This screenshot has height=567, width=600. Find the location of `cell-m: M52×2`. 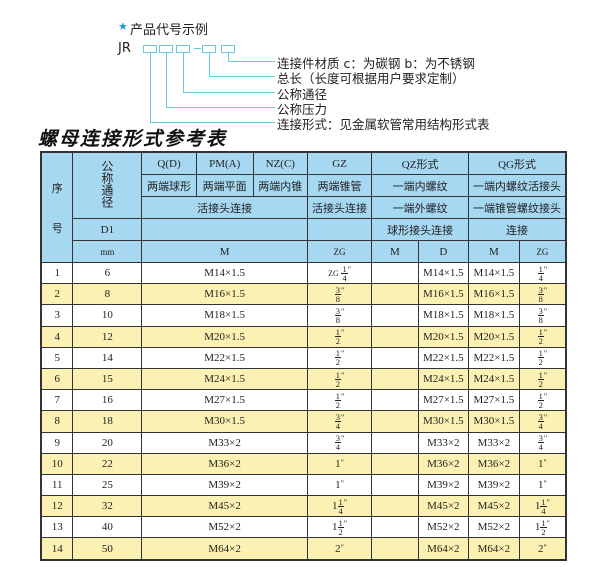

cell-m: M52×2 is located at coordinates (224, 527).